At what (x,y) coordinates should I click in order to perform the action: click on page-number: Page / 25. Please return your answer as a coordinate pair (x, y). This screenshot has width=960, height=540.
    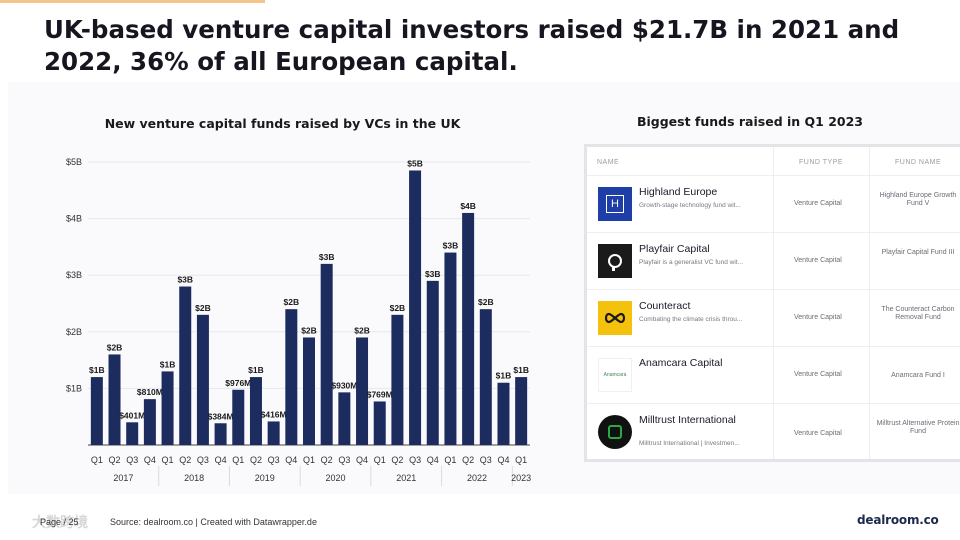
    Looking at the image, I should click on (59, 522).